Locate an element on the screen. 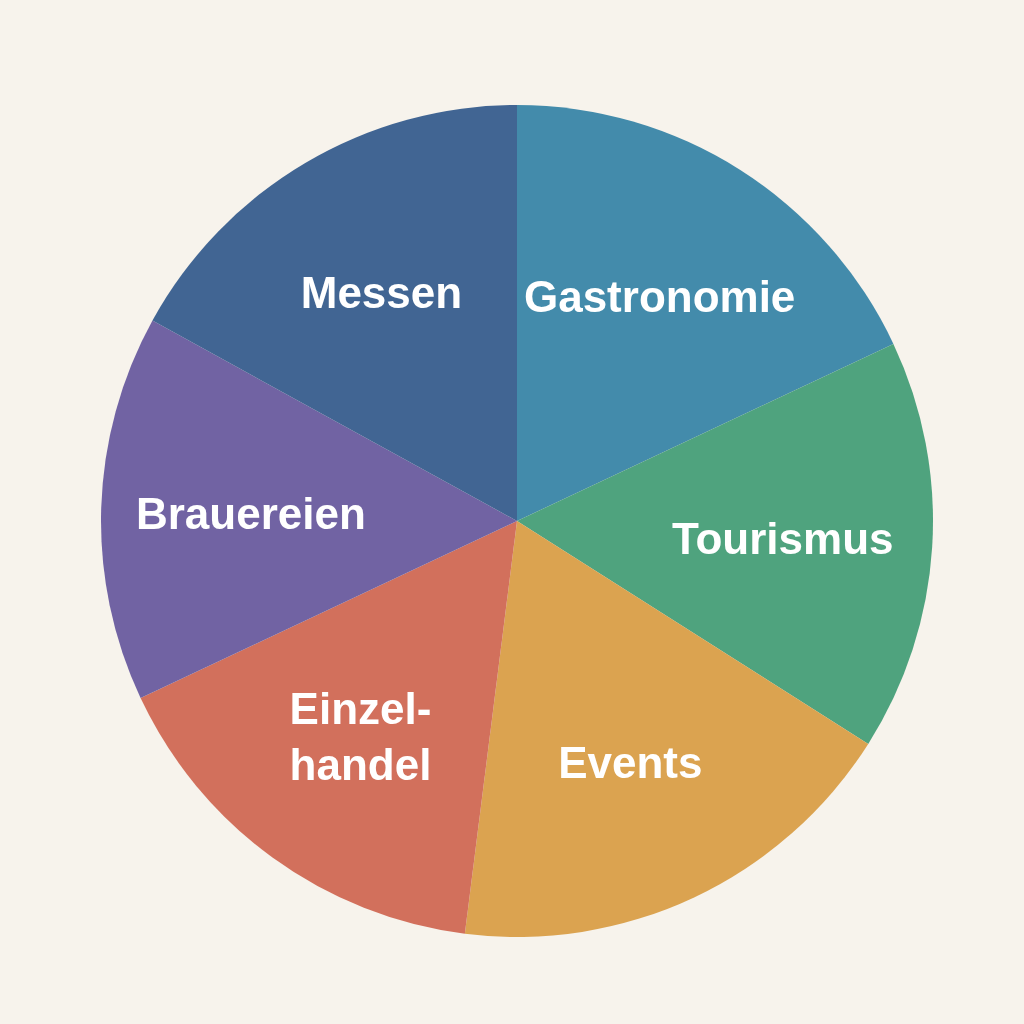 The image size is (1024, 1024). slice-label: Gastronomie is located at coordinates (659, 296).